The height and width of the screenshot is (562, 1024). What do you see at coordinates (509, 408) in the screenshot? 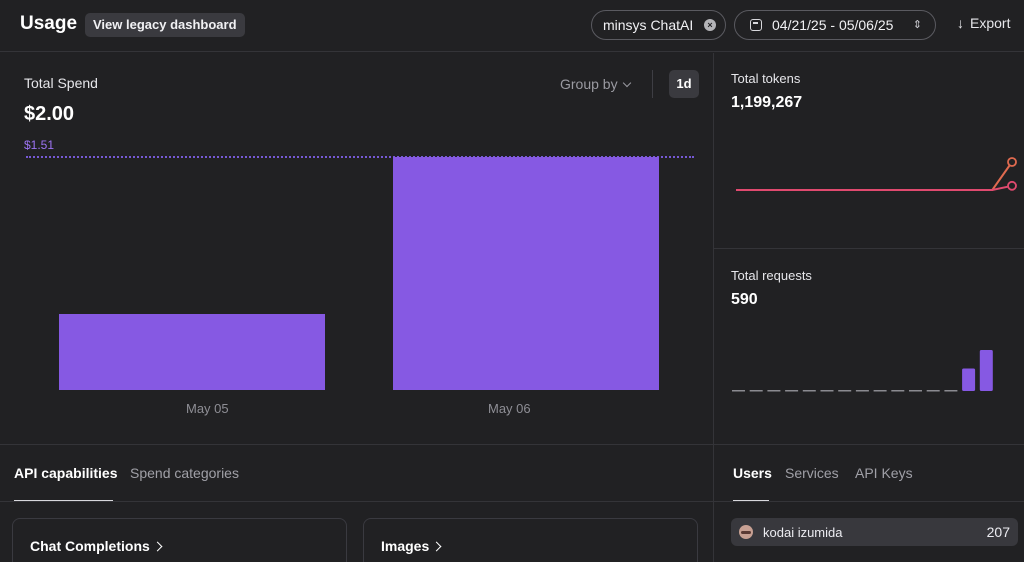
I see `x-tick-label: May 06` at bounding box center [509, 408].